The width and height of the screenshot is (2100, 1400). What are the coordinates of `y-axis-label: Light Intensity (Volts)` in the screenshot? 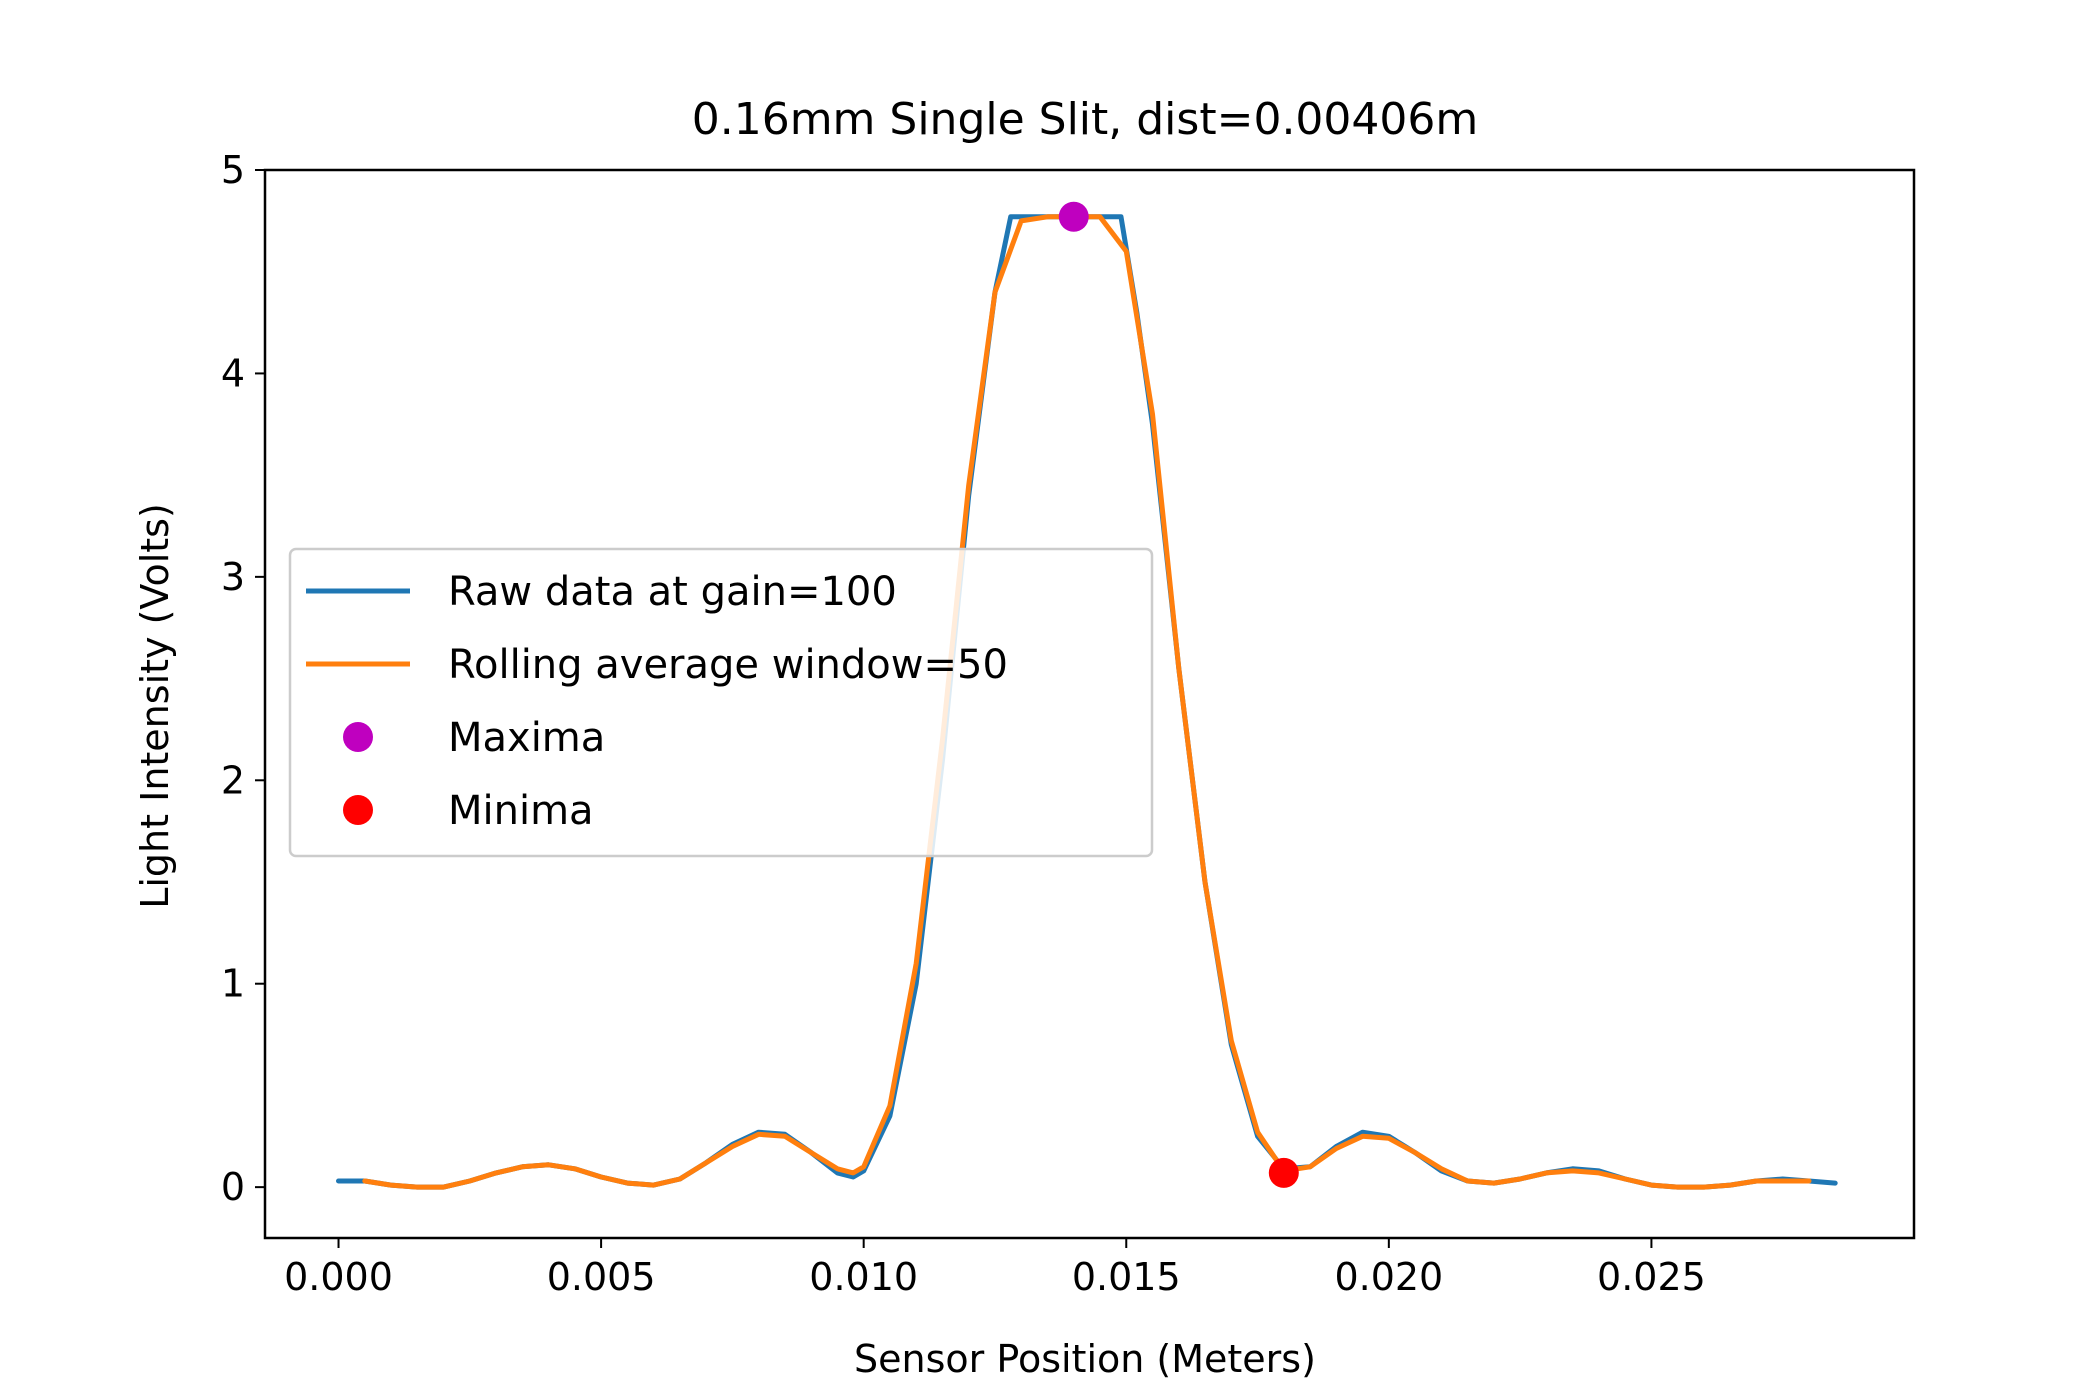 It's located at (155, 706).